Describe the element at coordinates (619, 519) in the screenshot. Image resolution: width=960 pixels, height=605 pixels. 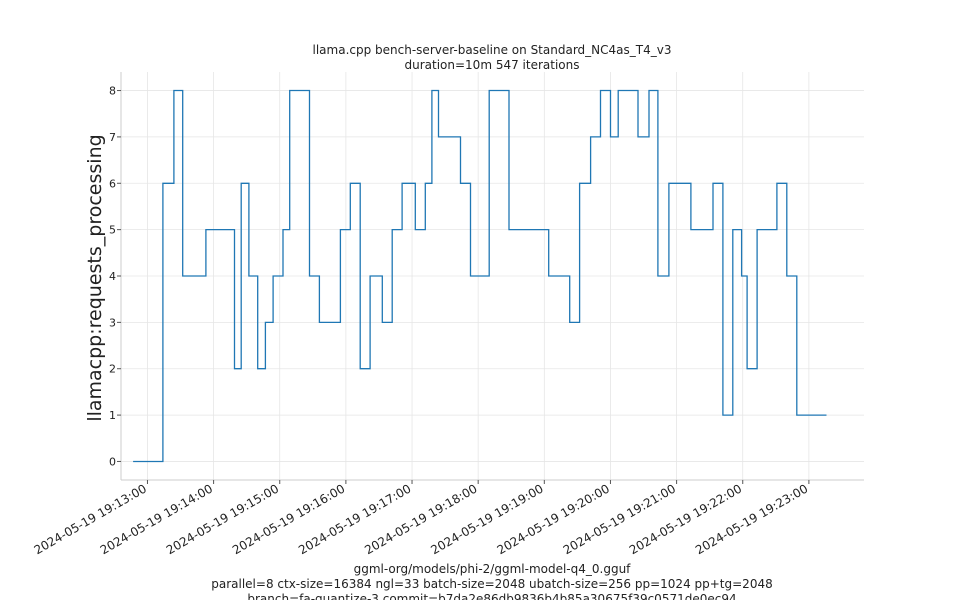
I see `x-tick-label: 2024-05-19 19:21:00` at that location.